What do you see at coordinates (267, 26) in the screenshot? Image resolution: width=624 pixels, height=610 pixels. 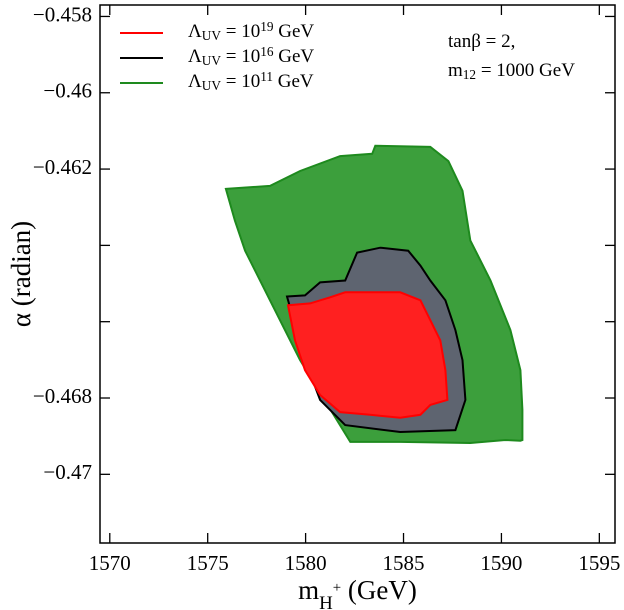 I see `text-part: 19` at bounding box center [267, 26].